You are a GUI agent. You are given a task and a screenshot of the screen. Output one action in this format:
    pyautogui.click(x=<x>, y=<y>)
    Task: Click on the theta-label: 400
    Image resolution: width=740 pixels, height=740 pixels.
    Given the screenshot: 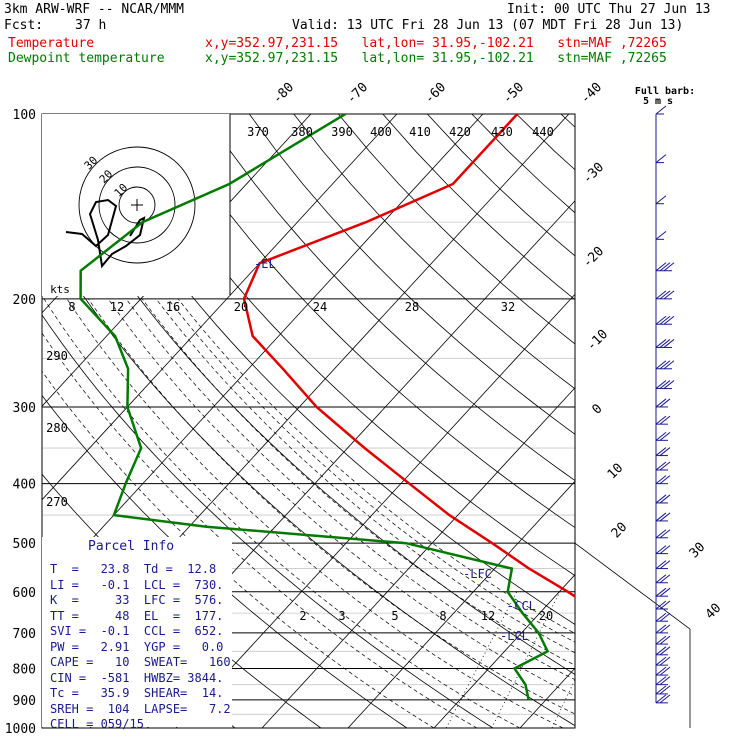 What is the action you would take?
    pyautogui.click(x=381, y=132)
    